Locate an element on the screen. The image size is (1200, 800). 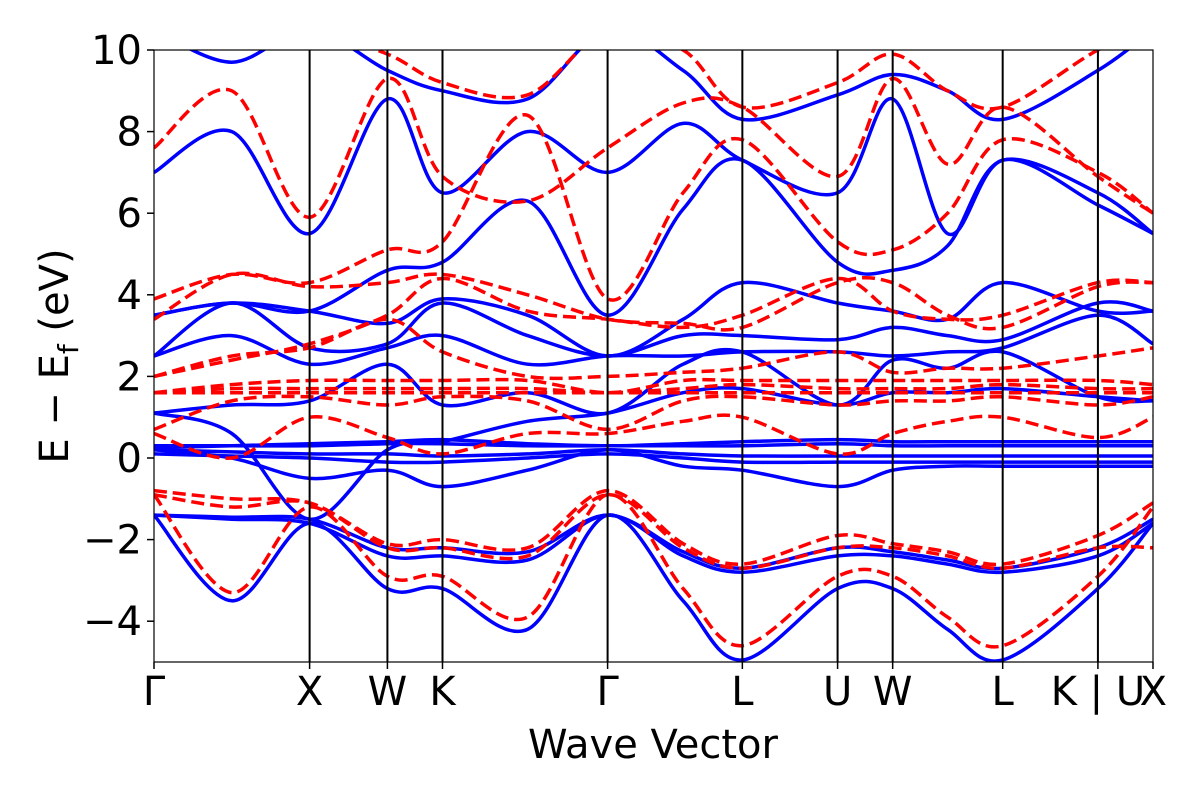
x-axis-label: Wave Vector is located at coordinates (653, 745).